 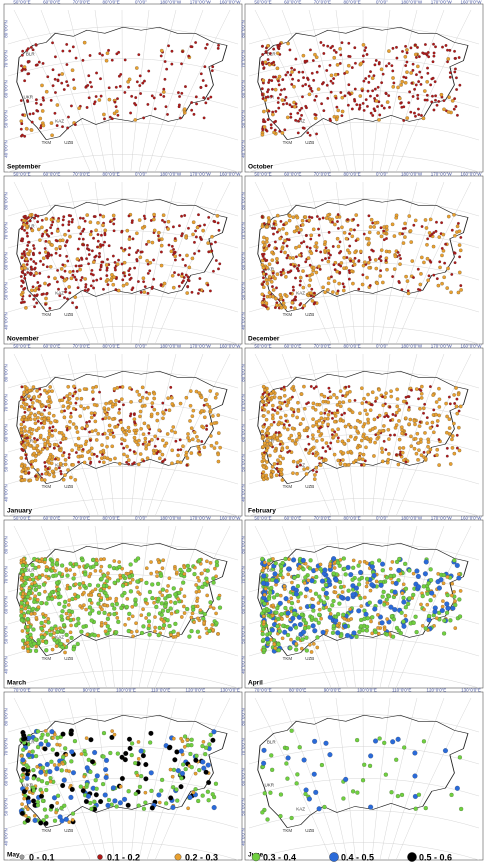 I want to click on country-label: BLR, so click(x=31, y=54).